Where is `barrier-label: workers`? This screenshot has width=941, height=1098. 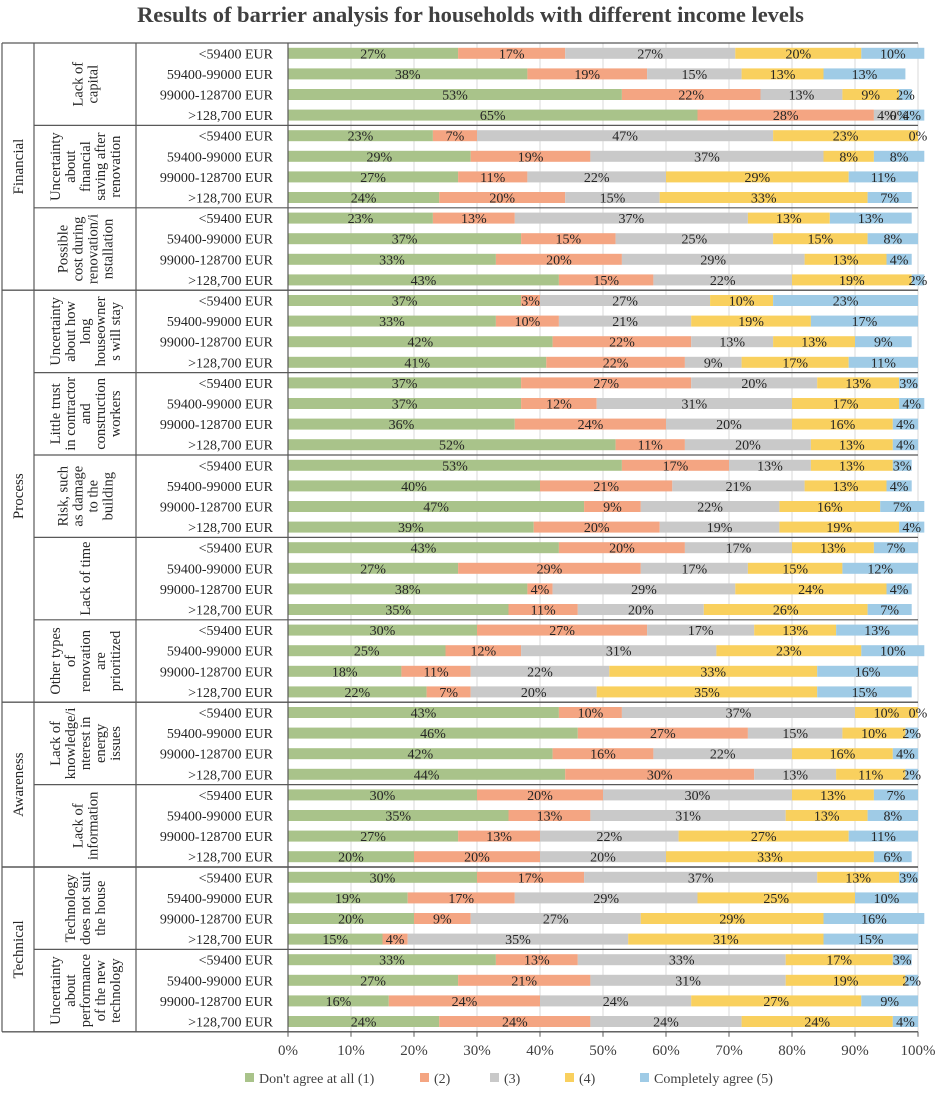 barrier-label: workers is located at coordinates (116, 413).